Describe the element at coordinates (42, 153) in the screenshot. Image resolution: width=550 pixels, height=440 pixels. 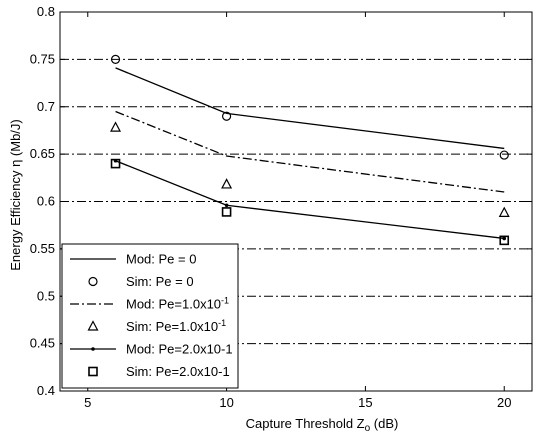
I see `y-tick-label-5: 0.65` at that location.